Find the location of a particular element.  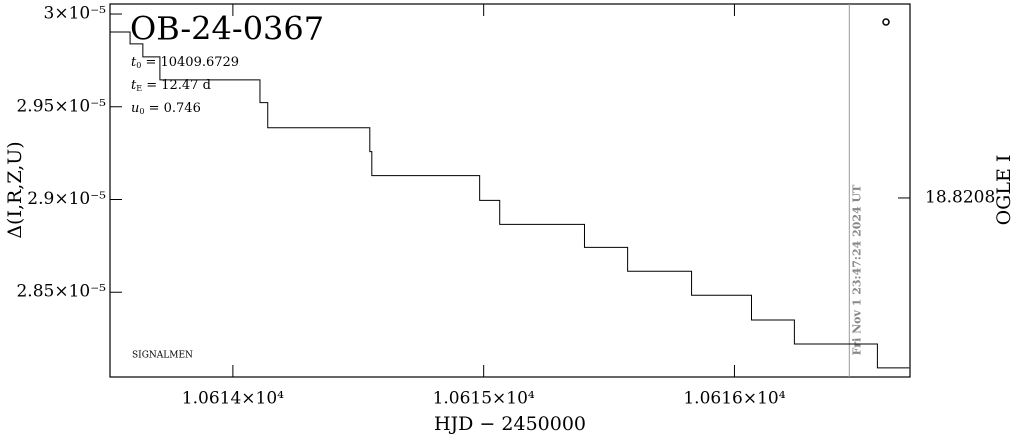

parameter-value: = 12.47 d is located at coordinates (176, 85).